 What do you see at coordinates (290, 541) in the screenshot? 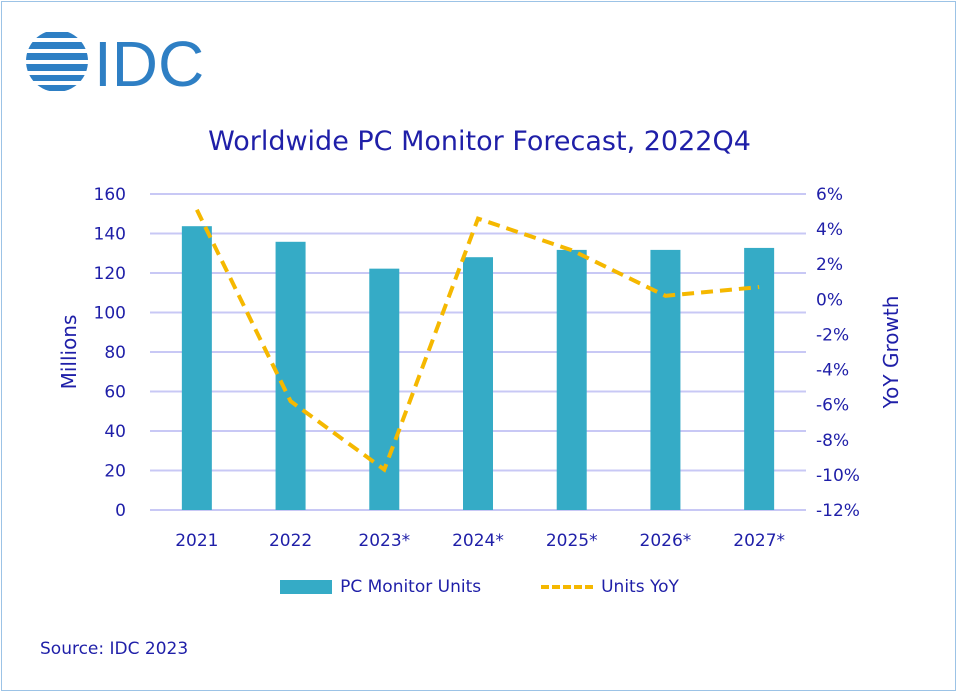
I see `x-tick-label: 2022` at bounding box center [290, 541].